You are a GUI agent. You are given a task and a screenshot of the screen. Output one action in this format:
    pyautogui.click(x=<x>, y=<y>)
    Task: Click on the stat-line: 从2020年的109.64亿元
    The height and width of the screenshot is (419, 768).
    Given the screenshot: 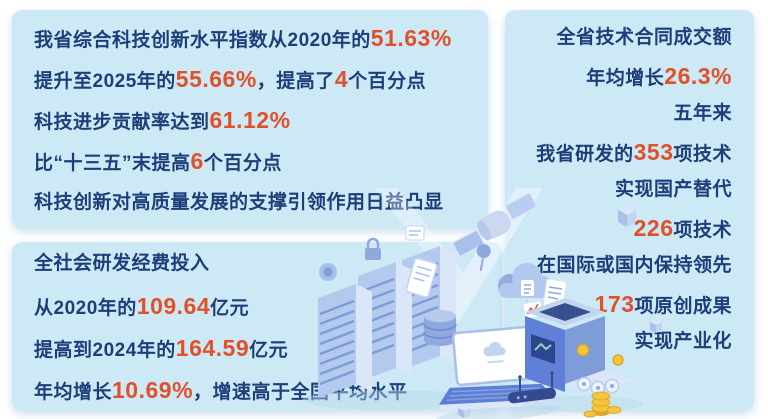 What is the action you would take?
    pyautogui.click(x=268, y=306)
    